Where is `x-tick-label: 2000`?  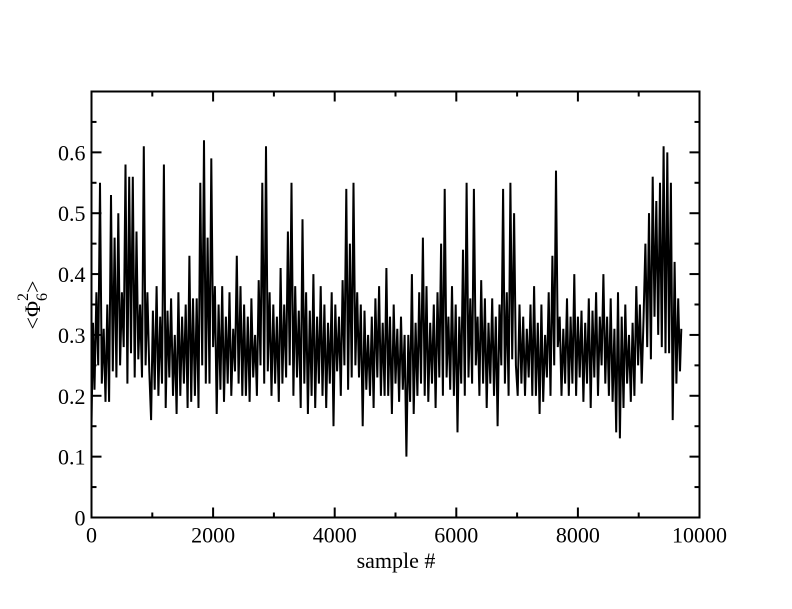
x-tick-label: 2000 is located at coordinates (213, 535).